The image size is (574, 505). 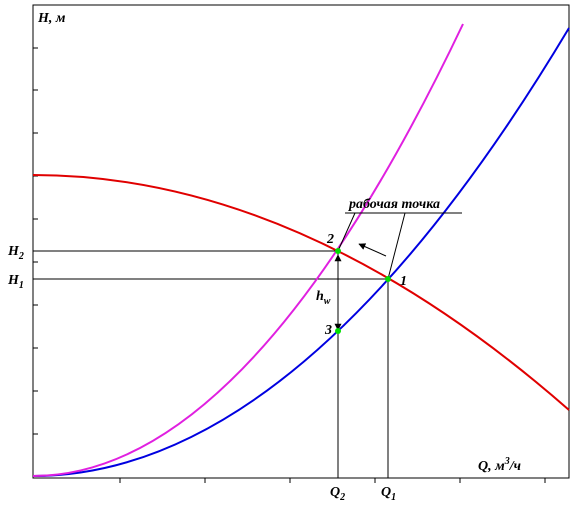 I want to click on q1-base: Q, so click(x=386, y=492).